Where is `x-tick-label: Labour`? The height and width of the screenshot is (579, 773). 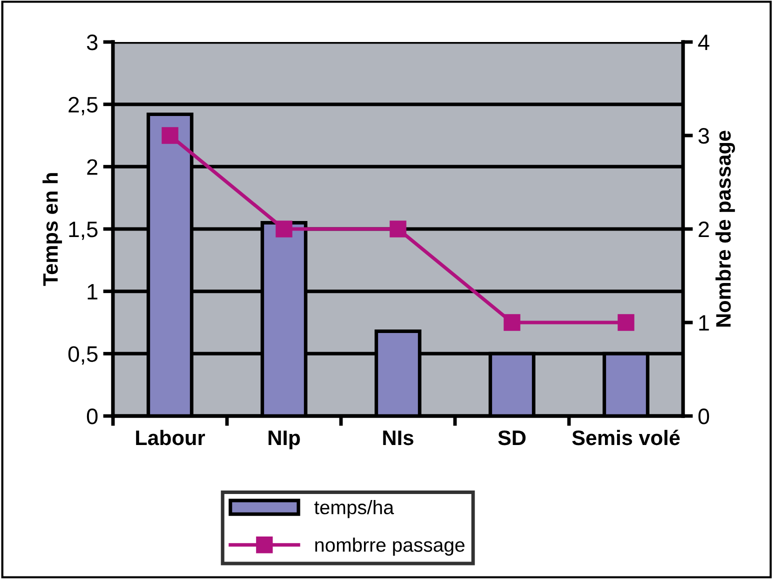
x-tick-label: Labour is located at coordinates (170, 438).